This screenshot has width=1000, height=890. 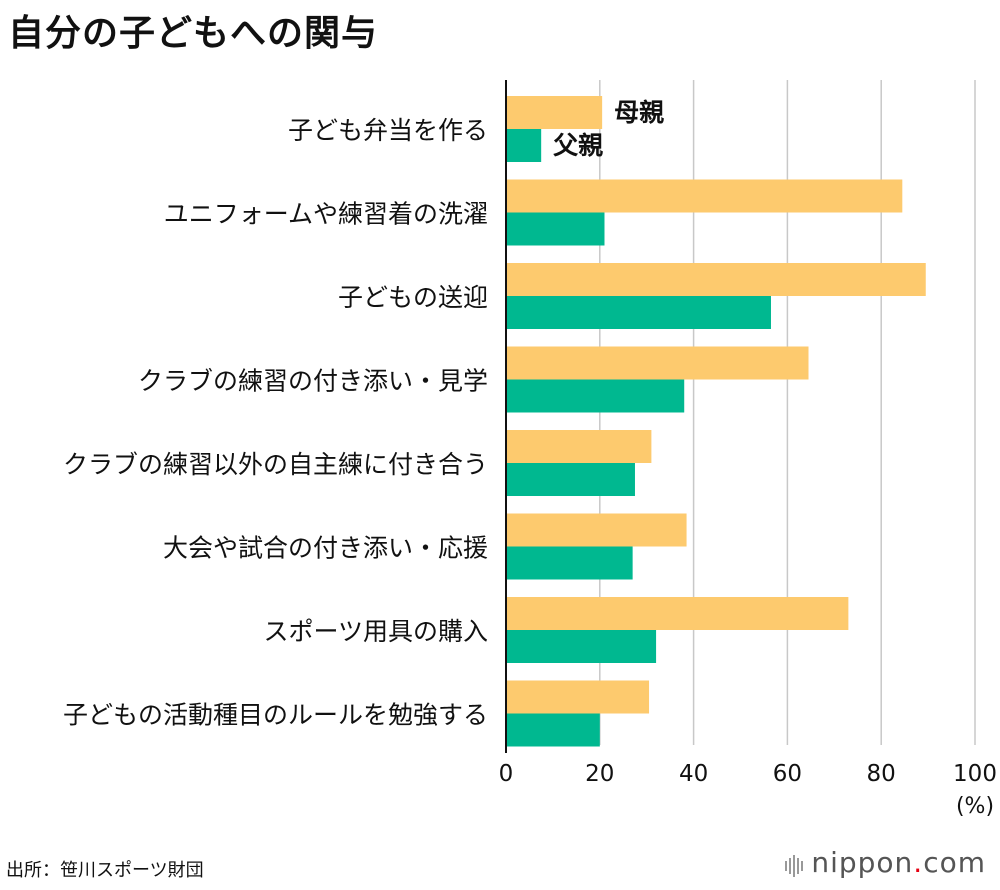 I want to click on category-label: 子どもの活動種目のルールを勉強する, so click(x=275, y=715).